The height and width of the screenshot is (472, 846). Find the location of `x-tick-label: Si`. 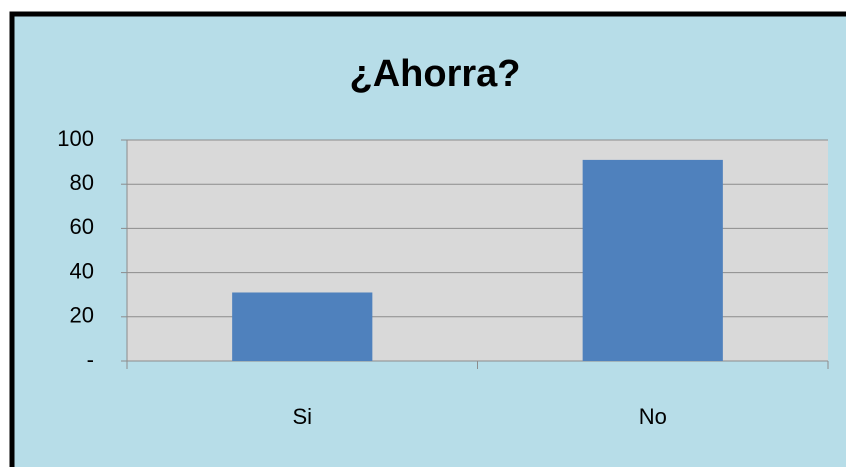

x-tick-label: Si is located at coordinates (302, 416).